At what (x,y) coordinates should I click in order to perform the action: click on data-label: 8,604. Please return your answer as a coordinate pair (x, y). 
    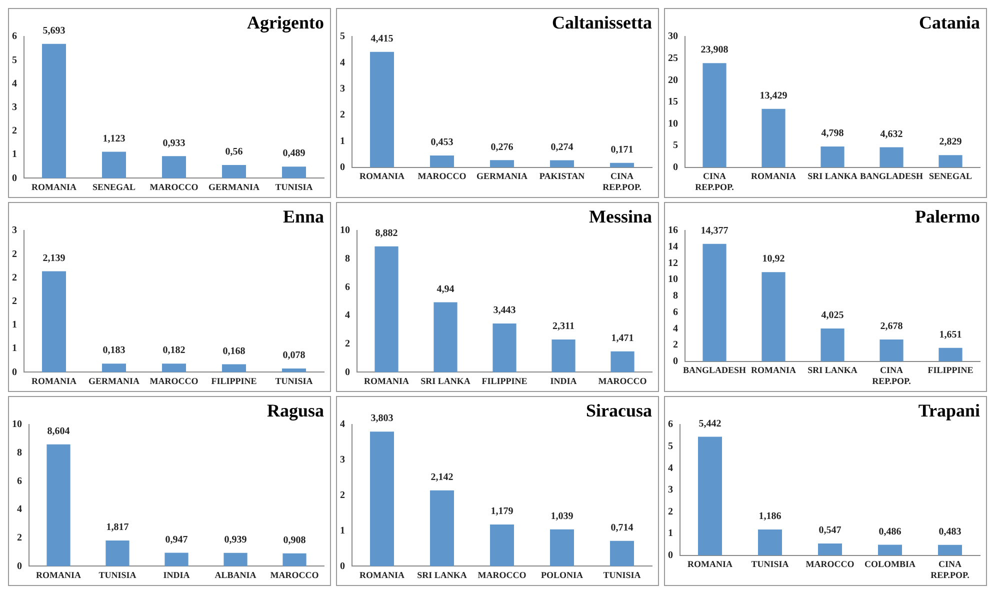
    Looking at the image, I should click on (58, 431).